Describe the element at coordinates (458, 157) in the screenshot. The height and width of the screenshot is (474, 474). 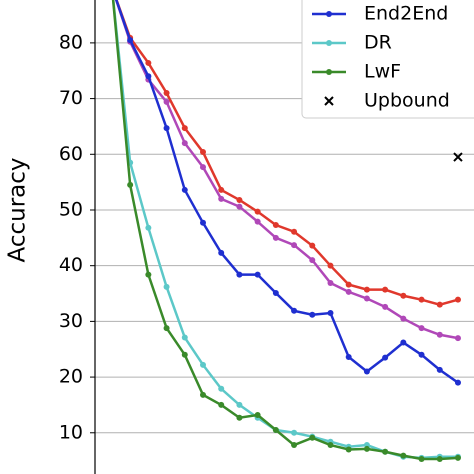
I see `marker` at that location.